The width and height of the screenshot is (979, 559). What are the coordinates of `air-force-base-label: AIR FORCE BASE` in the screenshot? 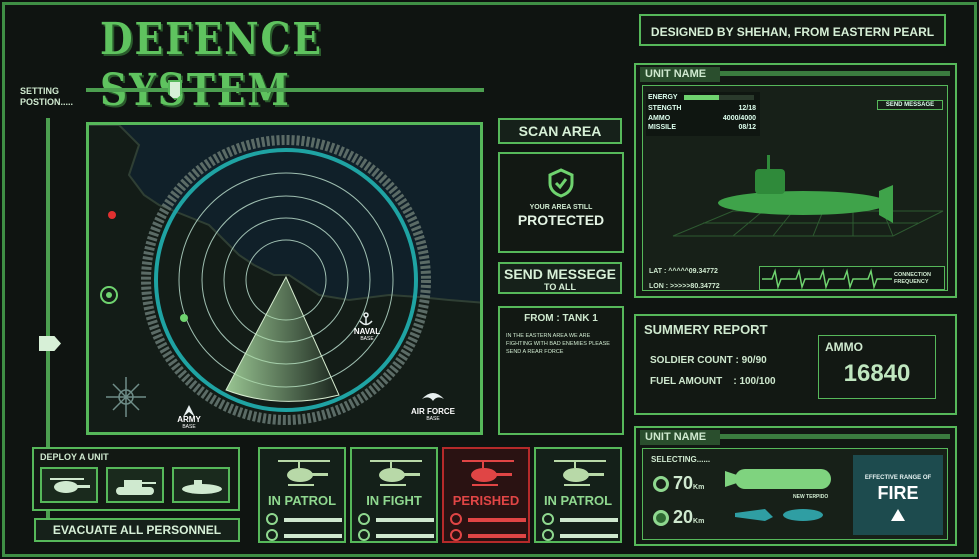 It's located at (433, 414).